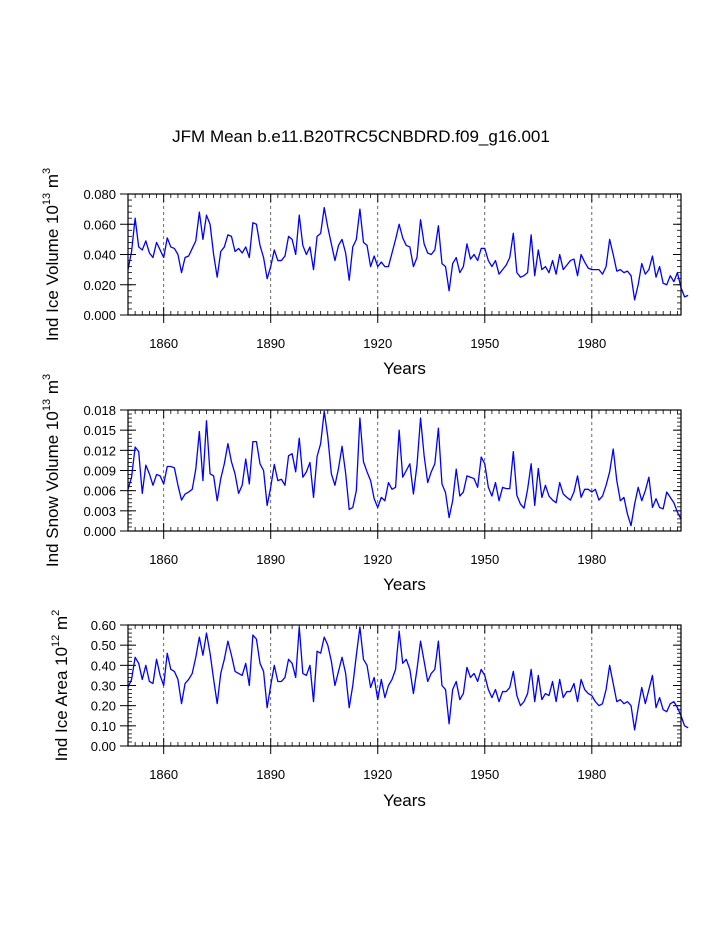 The height and width of the screenshot is (935, 723). What do you see at coordinates (99, 285) in the screenshot?
I see `y-tick-label: 0.020` at bounding box center [99, 285].